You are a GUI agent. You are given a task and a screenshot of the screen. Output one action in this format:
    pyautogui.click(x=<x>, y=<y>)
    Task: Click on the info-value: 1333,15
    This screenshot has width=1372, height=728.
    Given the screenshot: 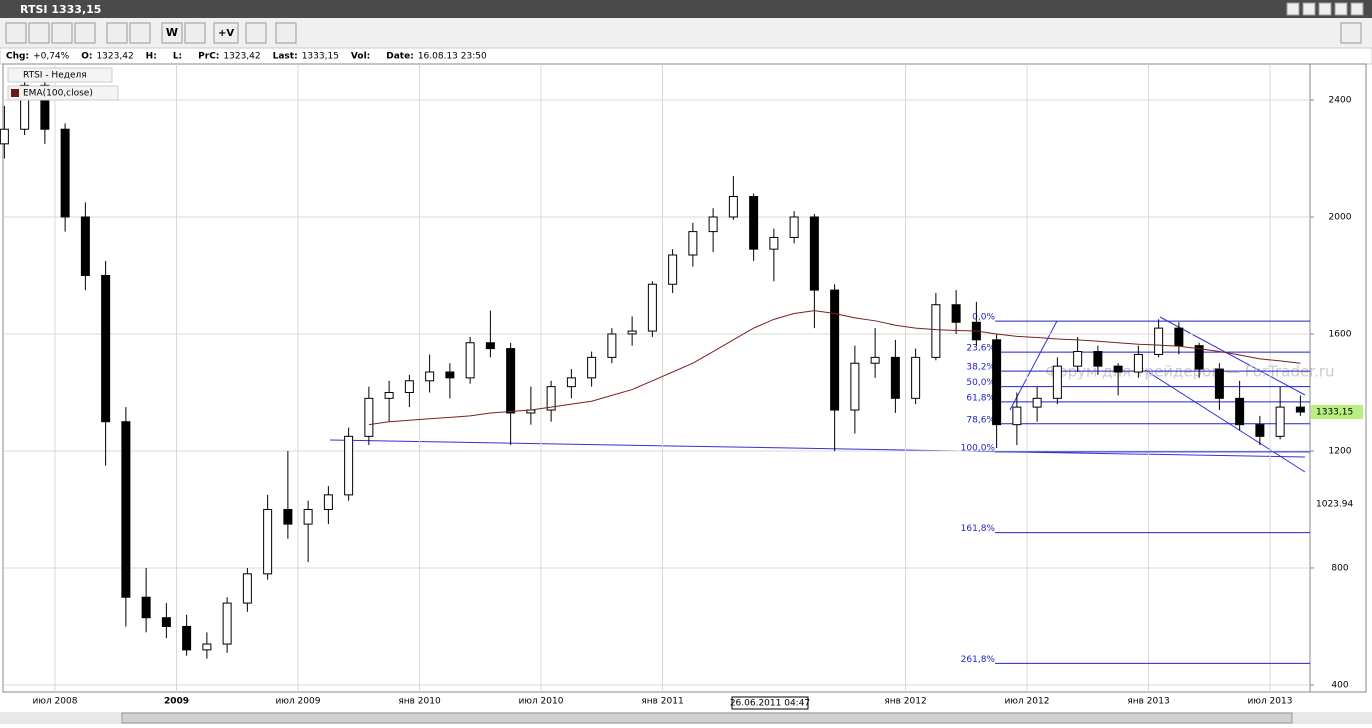 What is the action you would take?
    pyautogui.click(x=320, y=57)
    